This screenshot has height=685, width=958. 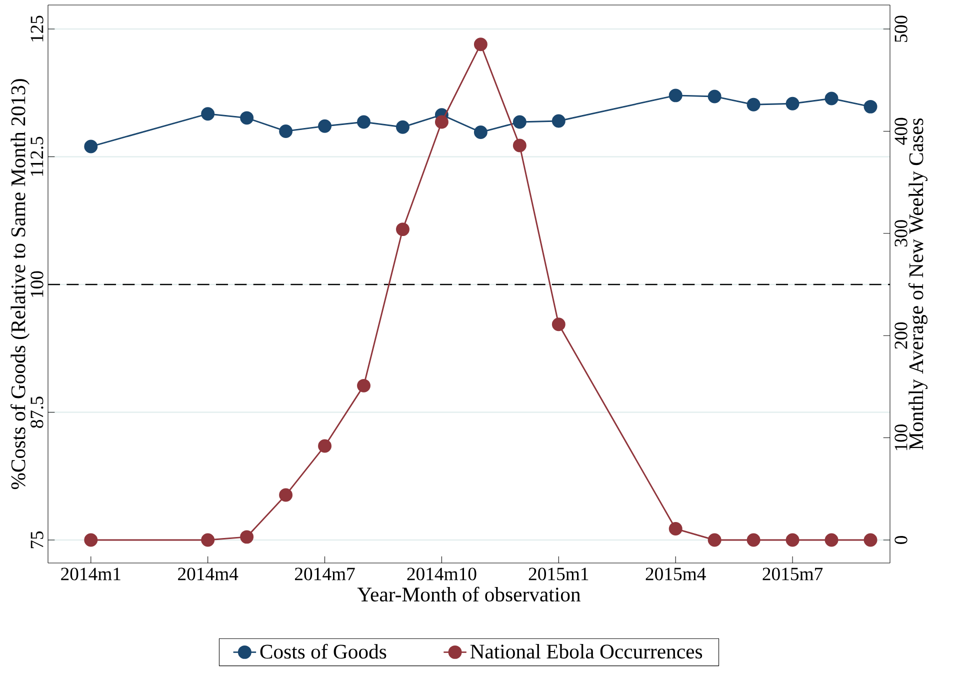 I want to click on x-tick-label: 2014m4, so click(x=208, y=574).